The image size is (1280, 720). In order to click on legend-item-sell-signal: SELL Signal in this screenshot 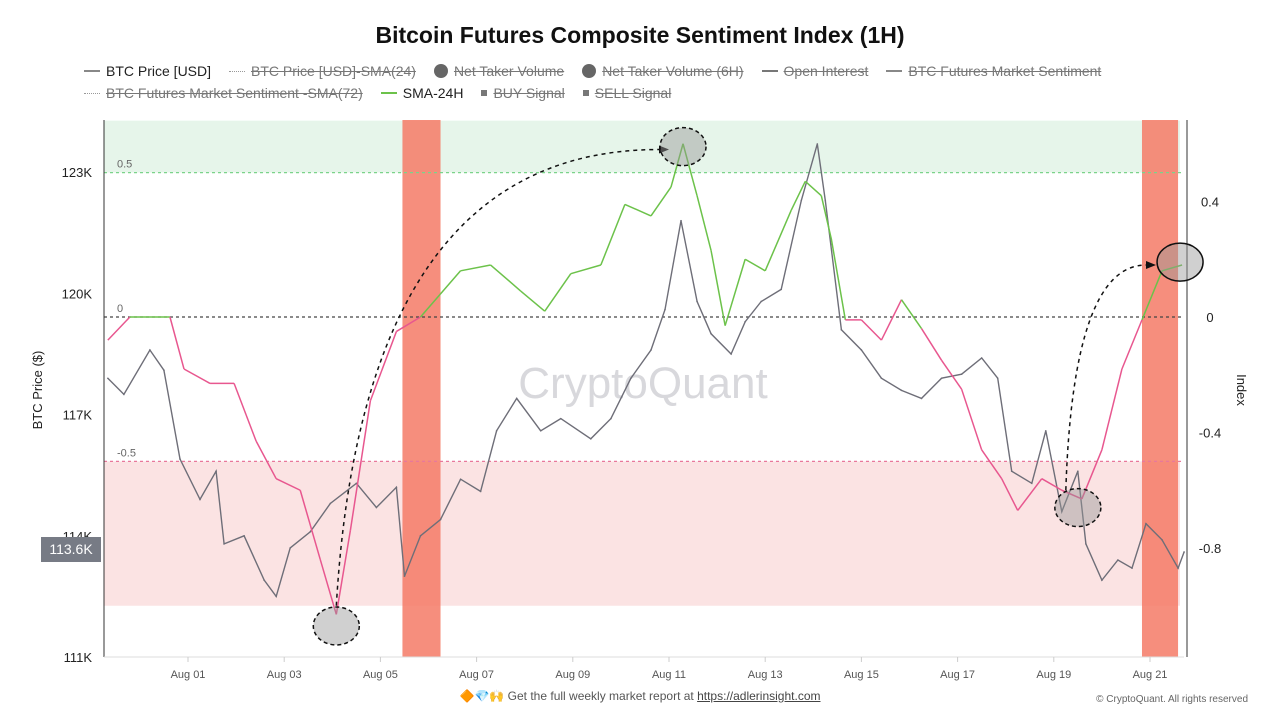, I will do `click(626, 93)`.